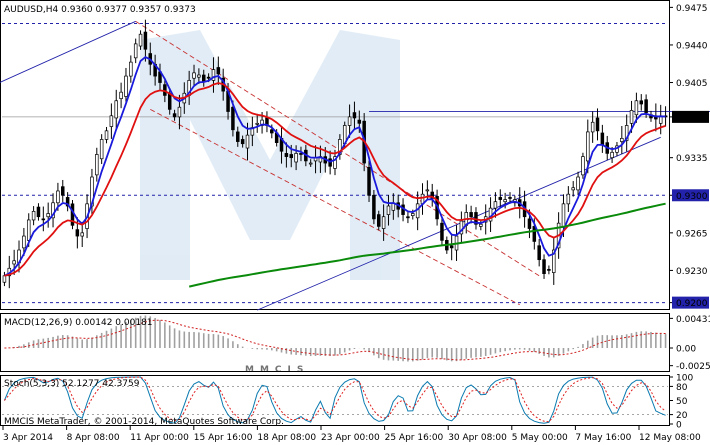 The image size is (710, 445). Describe the element at coordinates (670, 438) in the screenshot. I see `time-tick-label: 12 May 08:00` at that location.